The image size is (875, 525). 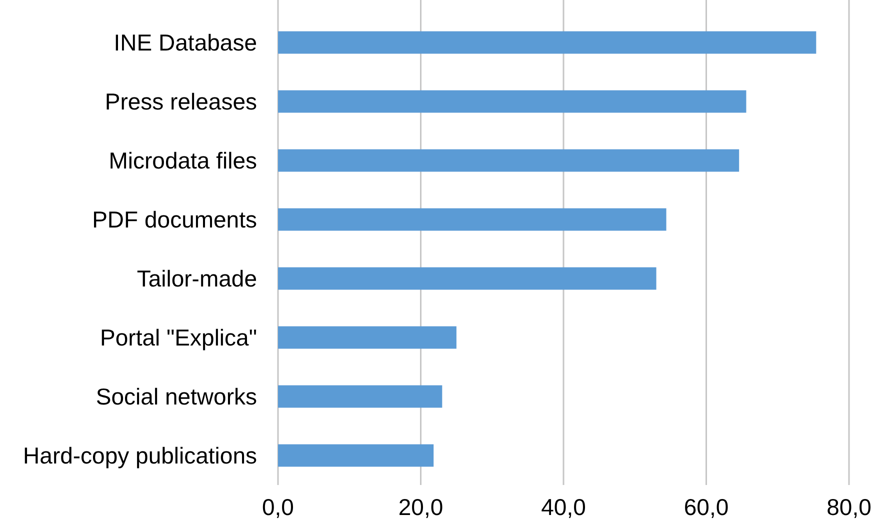 What do you see at coordinates (140, 455) in the screenshot?
I see `y-tick-label: Hard-copy publications` at bounding box center [140, 455].